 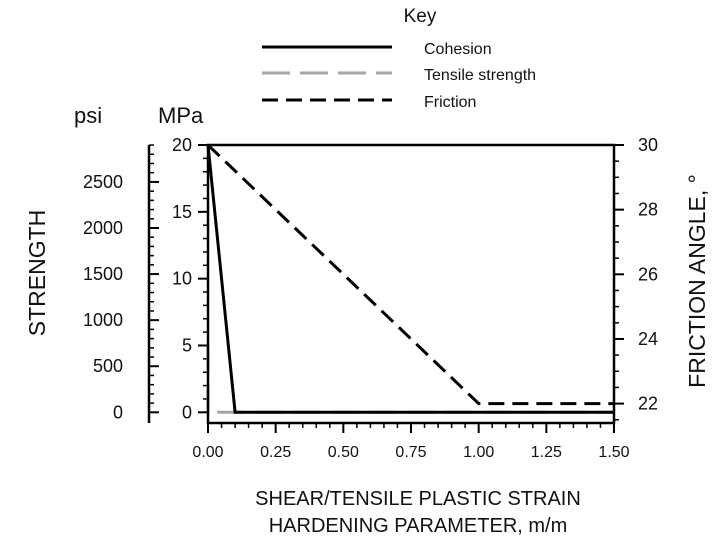 I want to click on unit-mpa-label: MPa, so click(x=181, y=115).